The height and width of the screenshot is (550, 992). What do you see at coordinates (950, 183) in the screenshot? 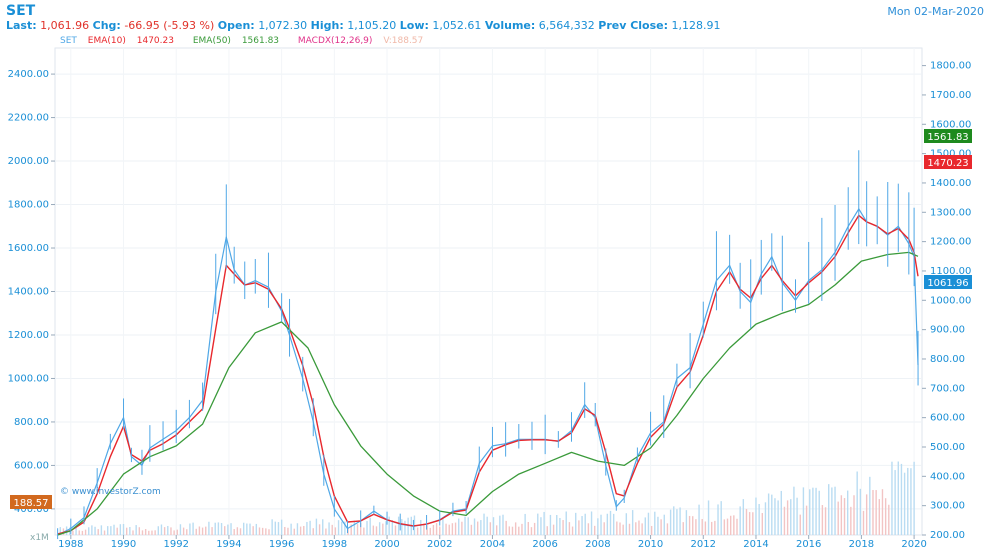
I see `right-tick-label: 1400.00` at bounding box center [950, 183].